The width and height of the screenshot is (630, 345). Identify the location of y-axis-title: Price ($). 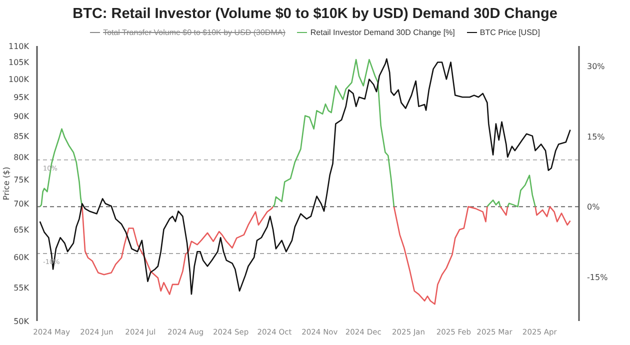
(6, 183).